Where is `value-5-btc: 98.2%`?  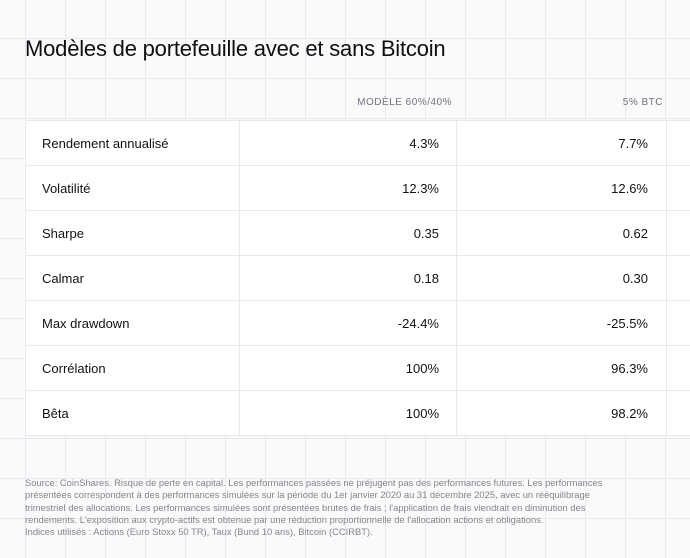
value-5-btc: 98.2% is located at coordinates (562, 413).